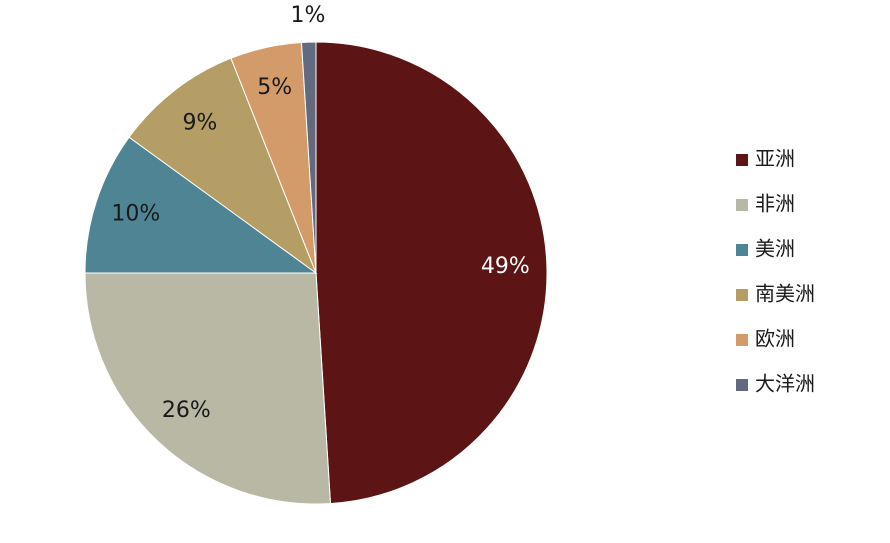  I want to click on data-label: 49%, so click(505, 266).